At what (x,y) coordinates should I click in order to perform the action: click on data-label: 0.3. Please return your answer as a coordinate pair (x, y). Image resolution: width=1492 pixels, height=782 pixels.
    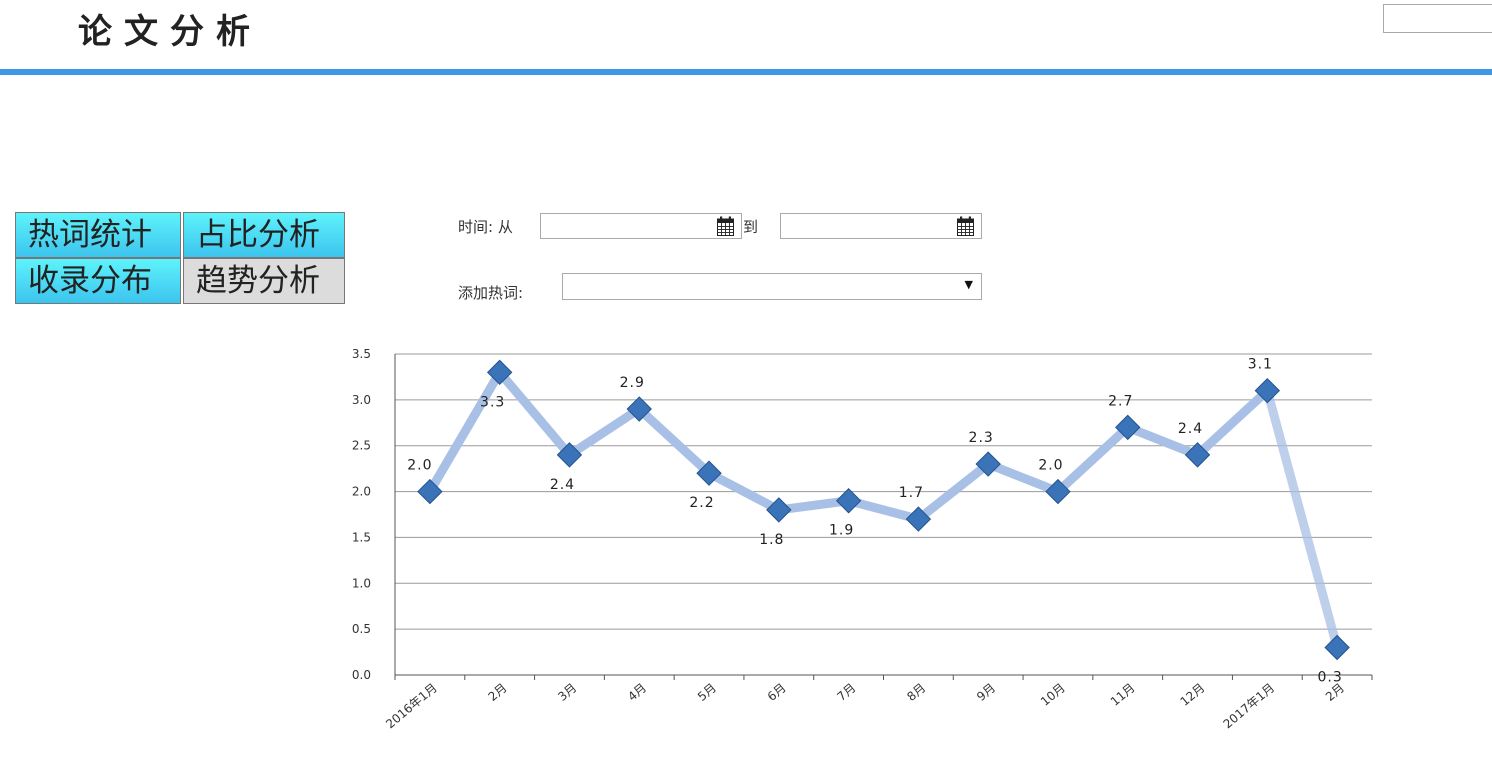
    Looking at the image, I should click on (1329, 677).